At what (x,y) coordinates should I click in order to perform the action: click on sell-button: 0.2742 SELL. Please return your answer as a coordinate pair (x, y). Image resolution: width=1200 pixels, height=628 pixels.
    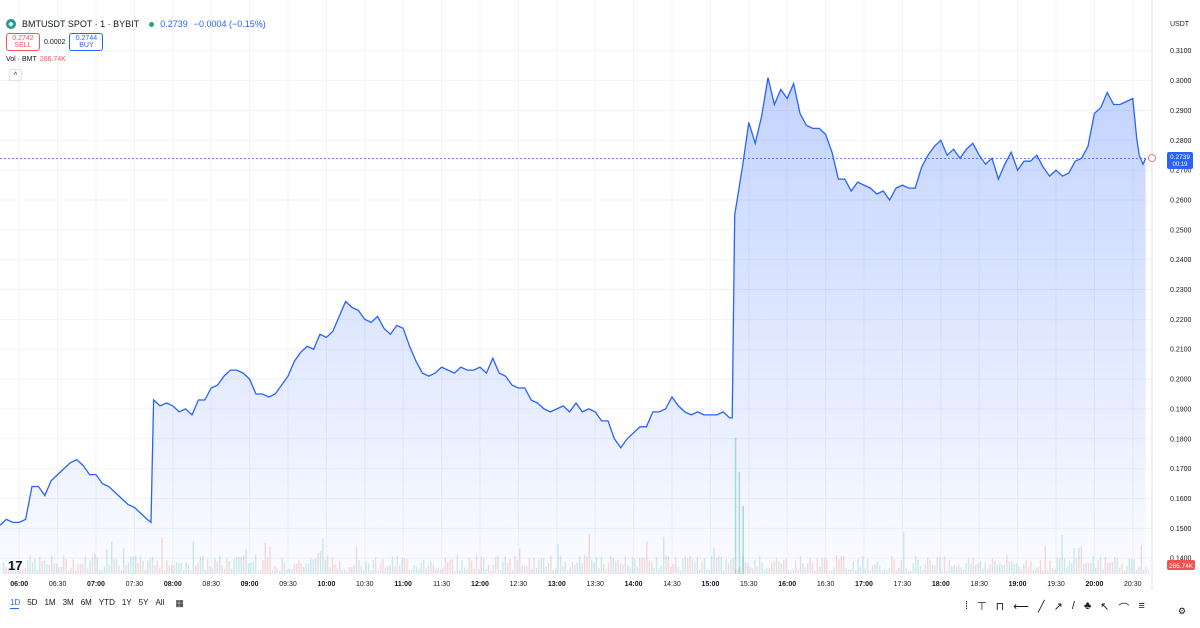
    Looking at the image, I should click on (23, 42).